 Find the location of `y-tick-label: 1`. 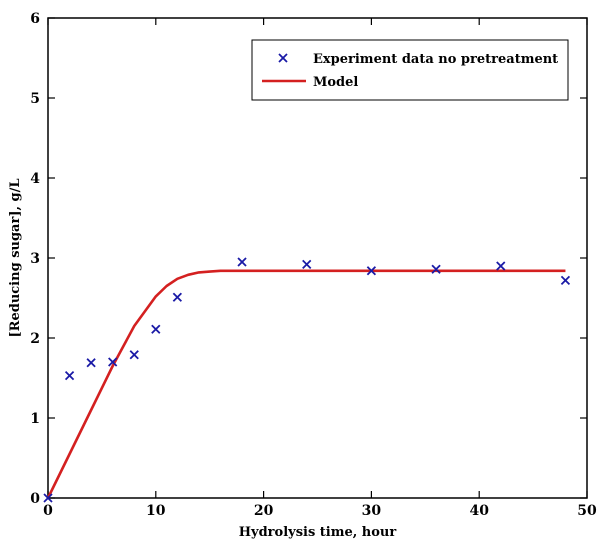

y-tick-label: 1 is located at coordinates (35, 419).